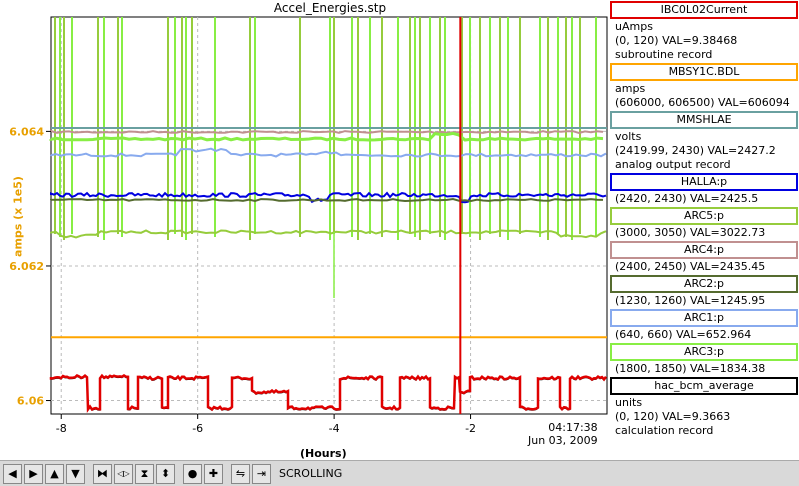 Image resolution: width=799 pixels, height=486 pixels. What do you see at coordinates (673, 164) in the screenshot?
I see `legend-item-detail: analog output record` at bounding box center [673, 164].